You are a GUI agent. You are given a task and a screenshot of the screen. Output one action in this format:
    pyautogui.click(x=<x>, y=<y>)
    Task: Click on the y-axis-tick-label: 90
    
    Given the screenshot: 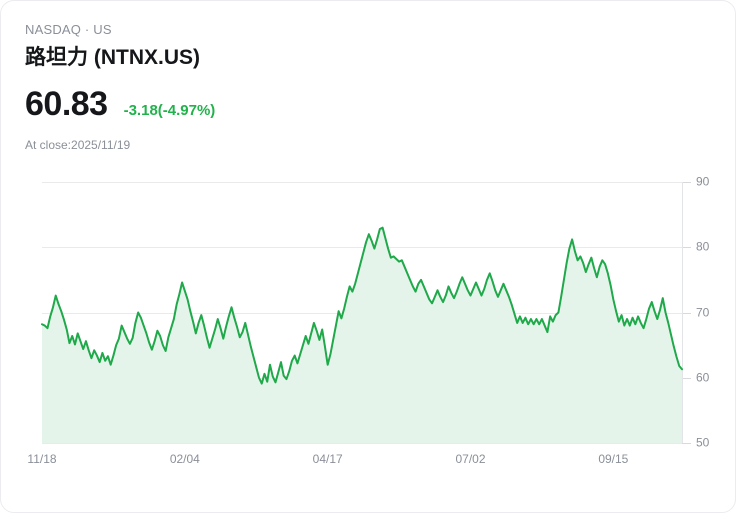 What is the action you would take?
    pyautogui.click(x=703, y=182)
    